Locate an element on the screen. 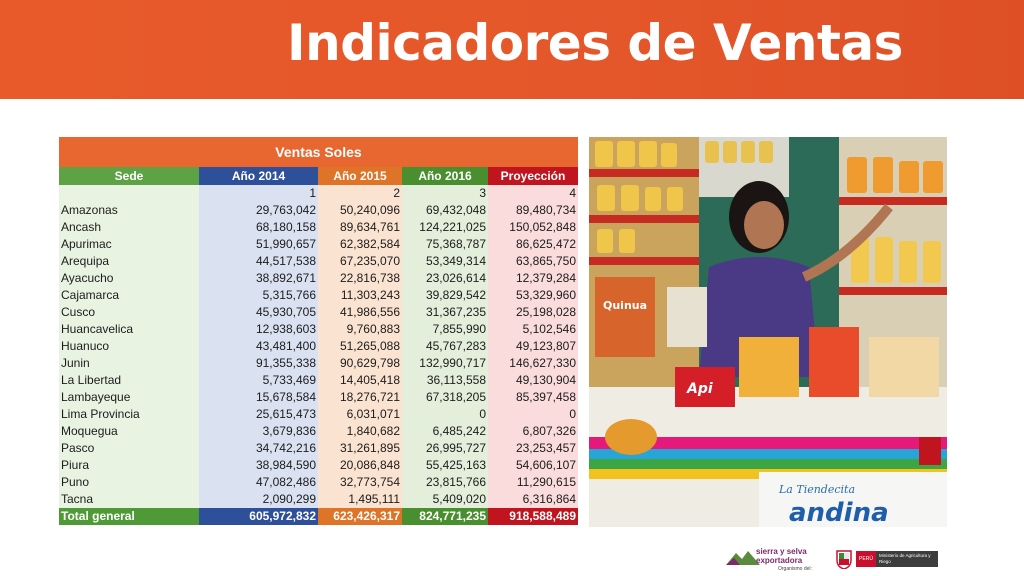 Image resolution: width=1024 pixels, height=576 pixels. value-cell: 12,938,603 is located at coordinates (258, 329).